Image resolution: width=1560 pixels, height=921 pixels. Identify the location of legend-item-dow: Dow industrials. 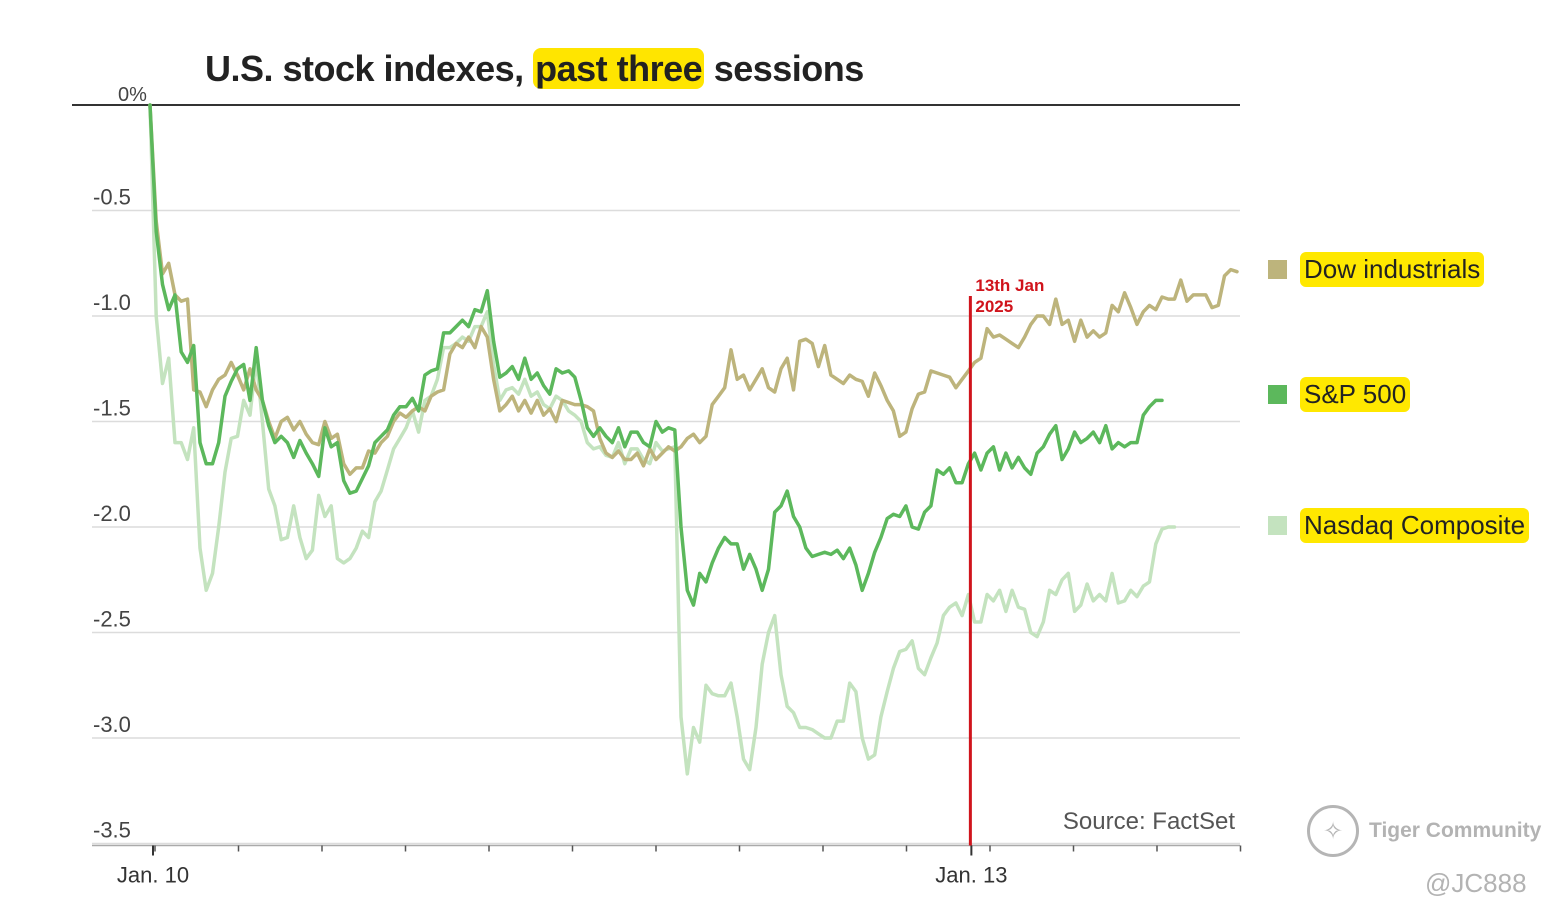
(1376, 269).